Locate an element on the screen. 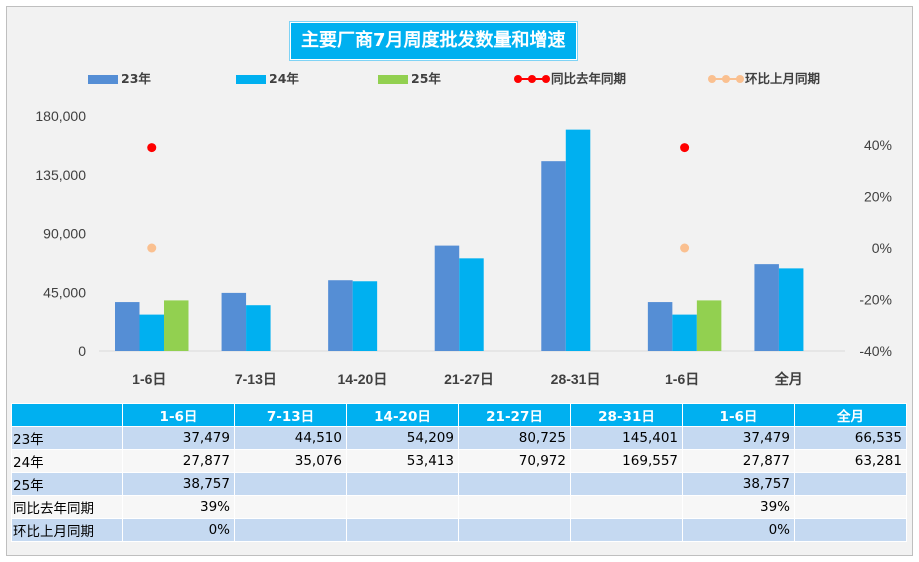 This screenshot has width=919, height=562. table-cell: 27,877 is located at coordinates (178, 461).